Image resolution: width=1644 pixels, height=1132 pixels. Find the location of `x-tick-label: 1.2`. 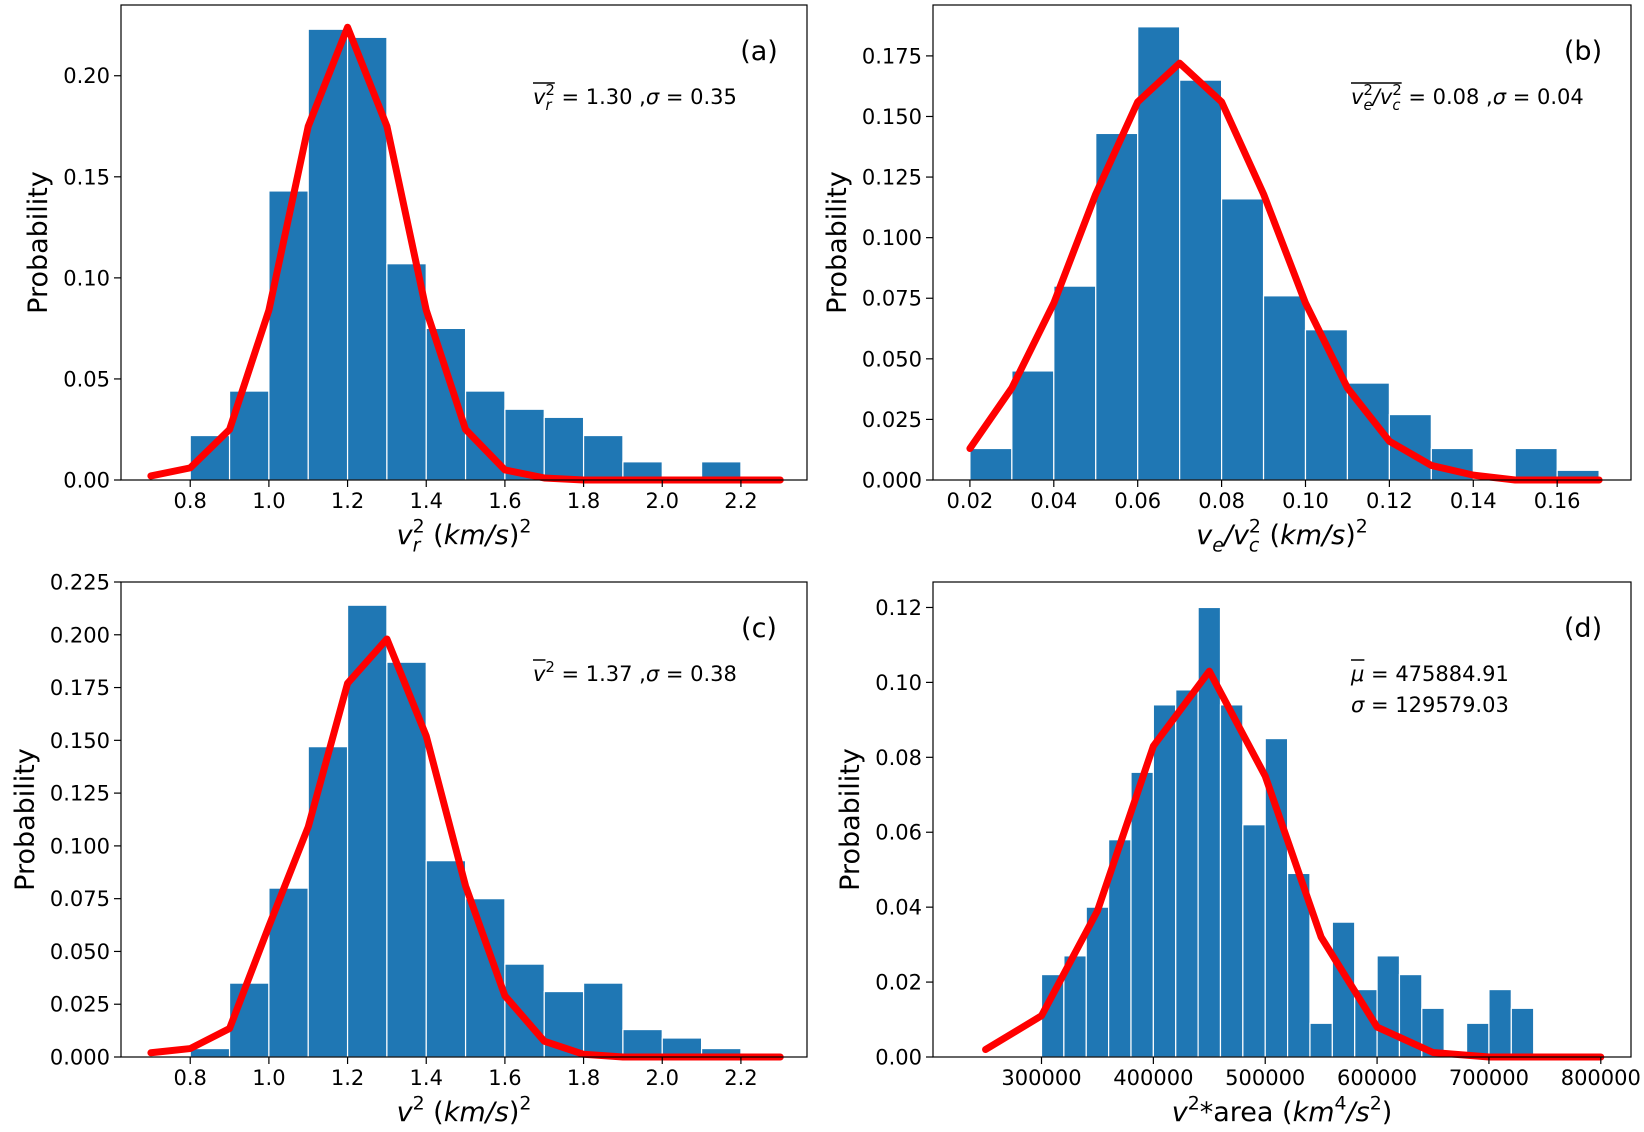

x-tick-label: 1.2 is located at coordinates (347, 501).